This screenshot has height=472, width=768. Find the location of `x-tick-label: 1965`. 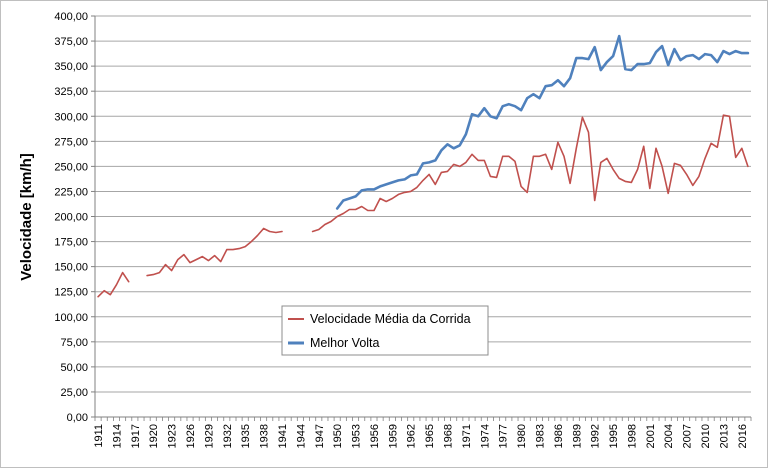

x-tick-label: 1965 is located at coordinates (430, 436).